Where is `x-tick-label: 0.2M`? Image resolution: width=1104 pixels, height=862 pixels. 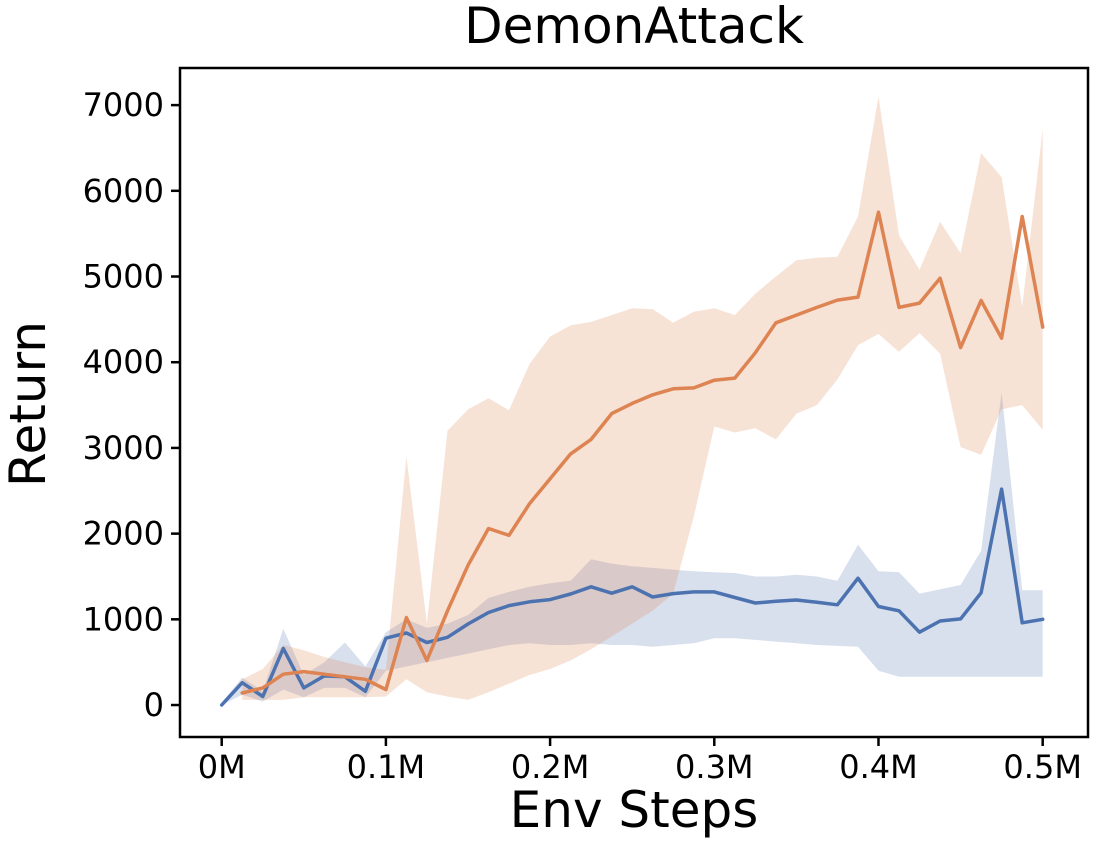
x-tick-label: 0.2M is located at coordinates (550, 767).